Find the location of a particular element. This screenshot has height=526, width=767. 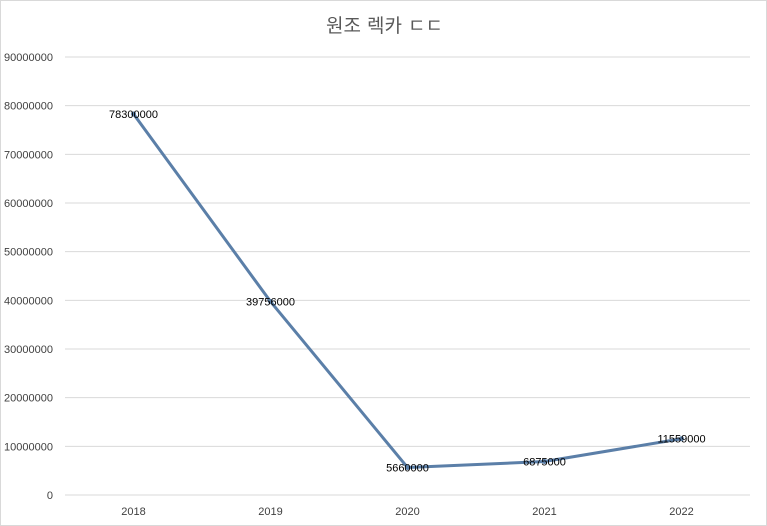

data-label: 78300000 is located at coordinates (133, 115).